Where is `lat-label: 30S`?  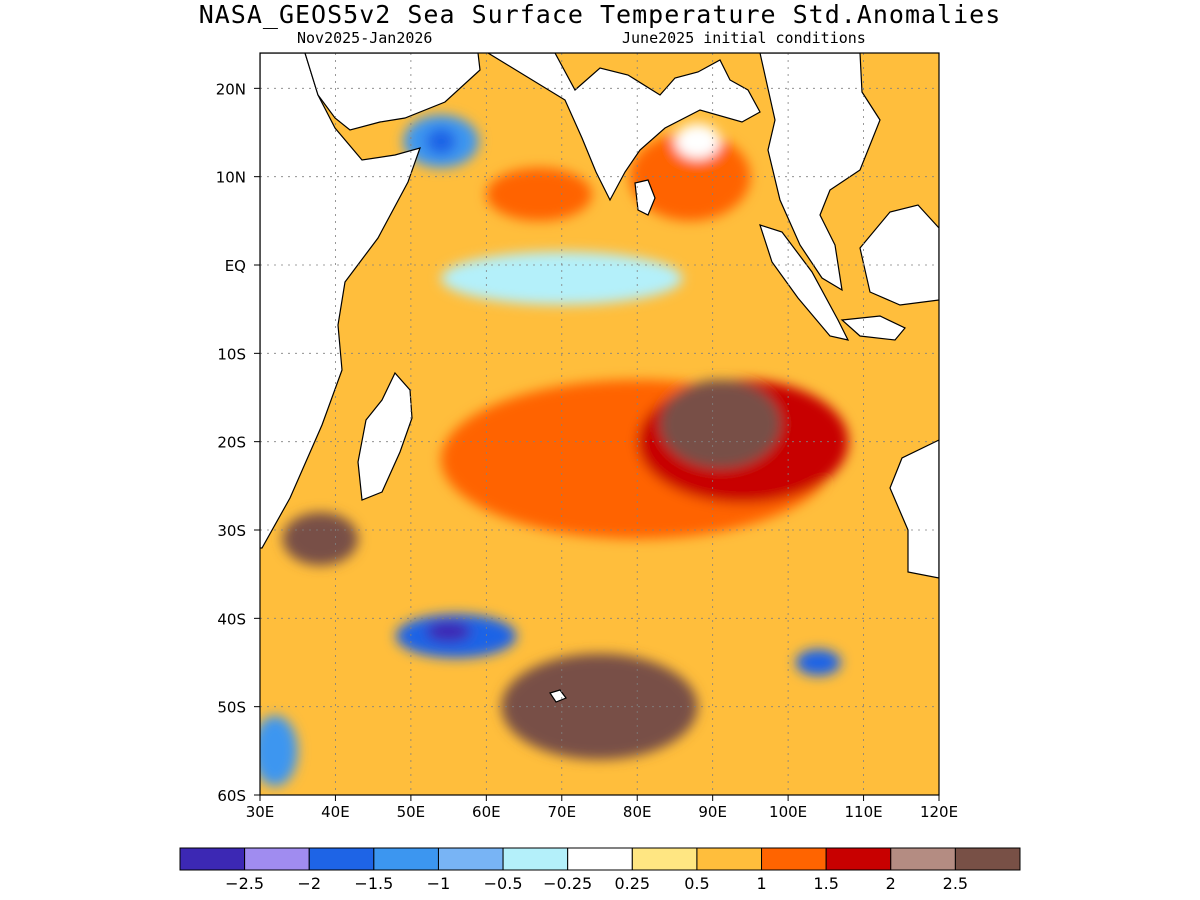
lat-label: 30S is located at coordinates (231, 531).